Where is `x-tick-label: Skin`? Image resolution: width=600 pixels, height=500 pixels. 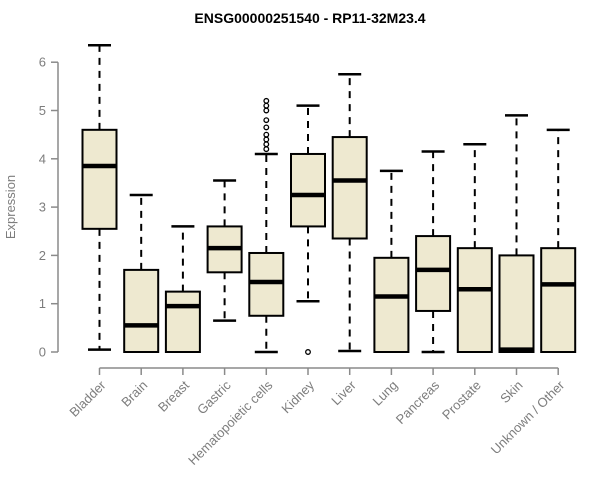 x-tick-label: Skin is located at coordinates (511, 392).